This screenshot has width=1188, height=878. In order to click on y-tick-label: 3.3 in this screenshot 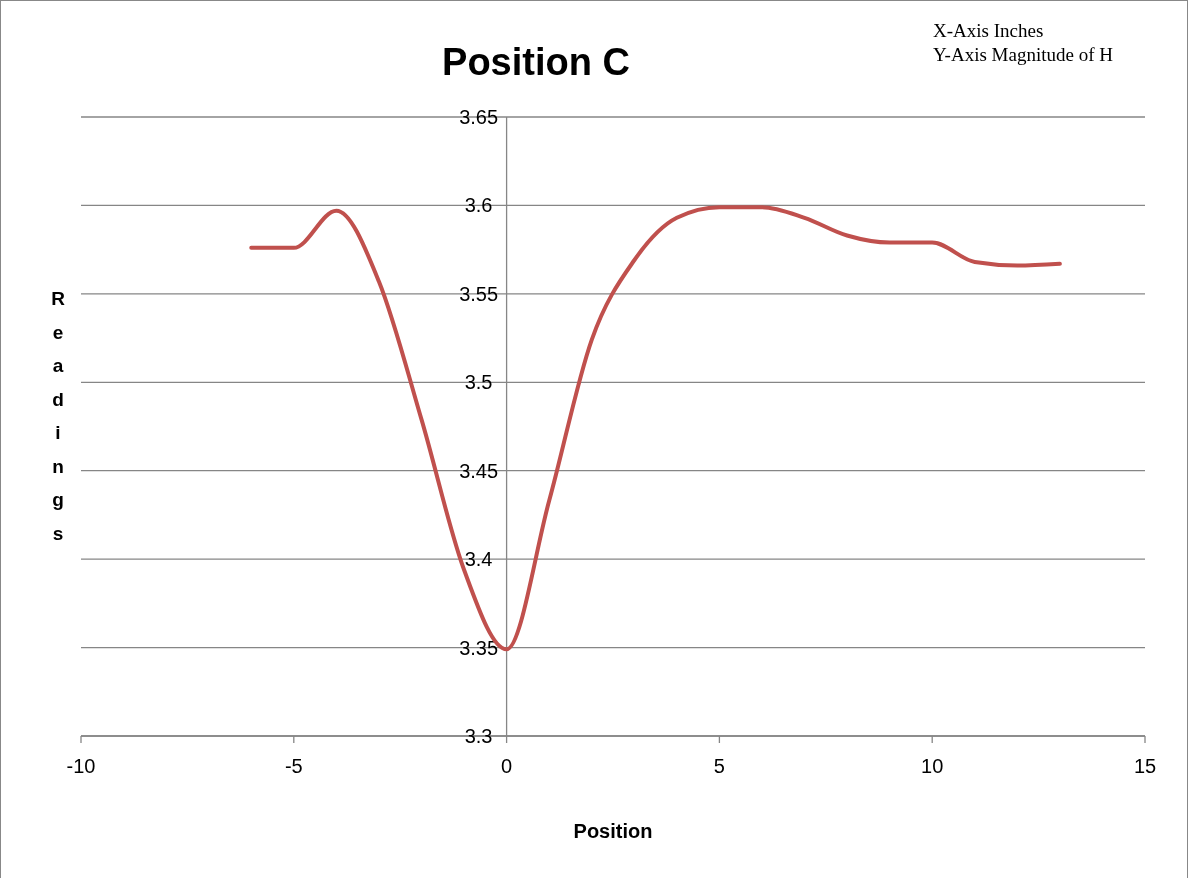, I will do `click(478, 736)`.